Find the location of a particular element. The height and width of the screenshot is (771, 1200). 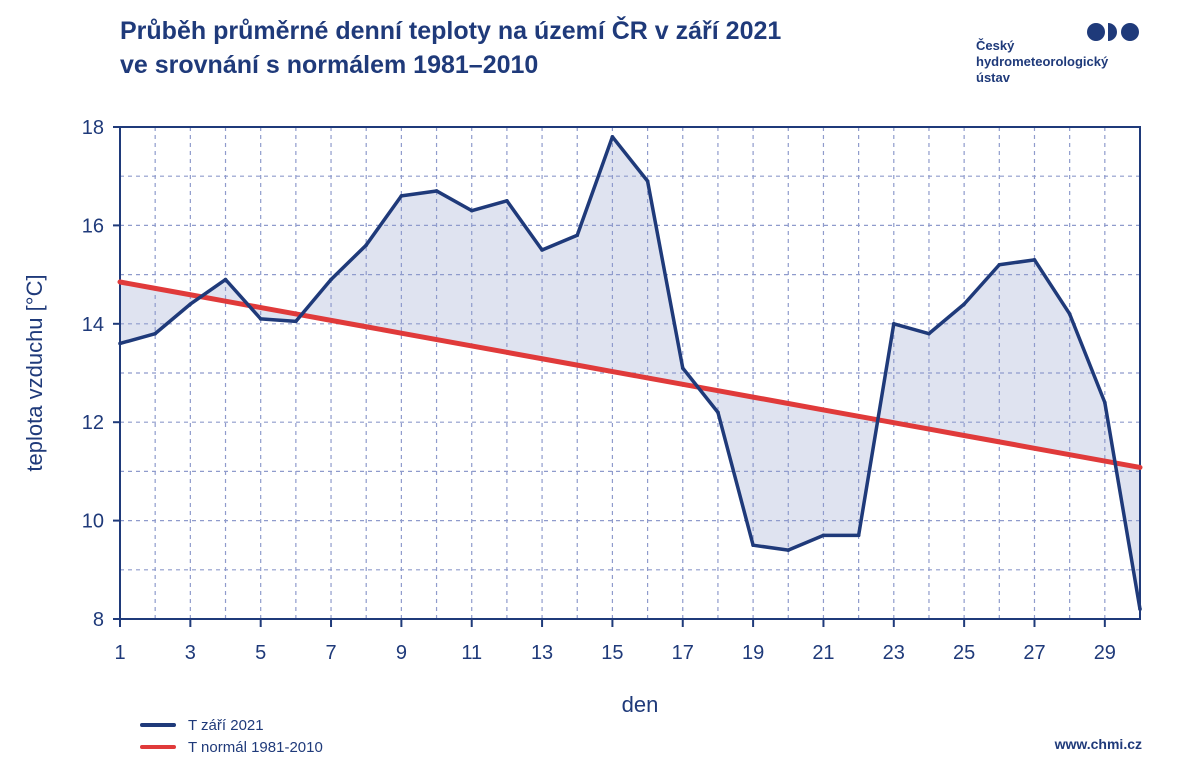

x-tick-label: 9 is located at coordinates (401, 653).